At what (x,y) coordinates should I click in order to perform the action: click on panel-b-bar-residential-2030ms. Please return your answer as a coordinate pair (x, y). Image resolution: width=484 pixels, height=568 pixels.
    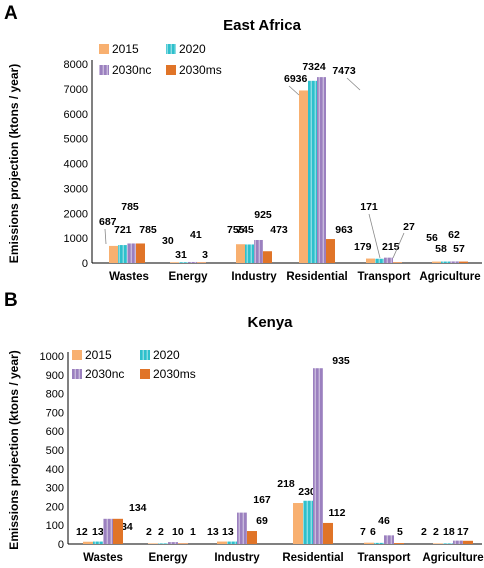
    Looking at the image, I should click on (328, 533).